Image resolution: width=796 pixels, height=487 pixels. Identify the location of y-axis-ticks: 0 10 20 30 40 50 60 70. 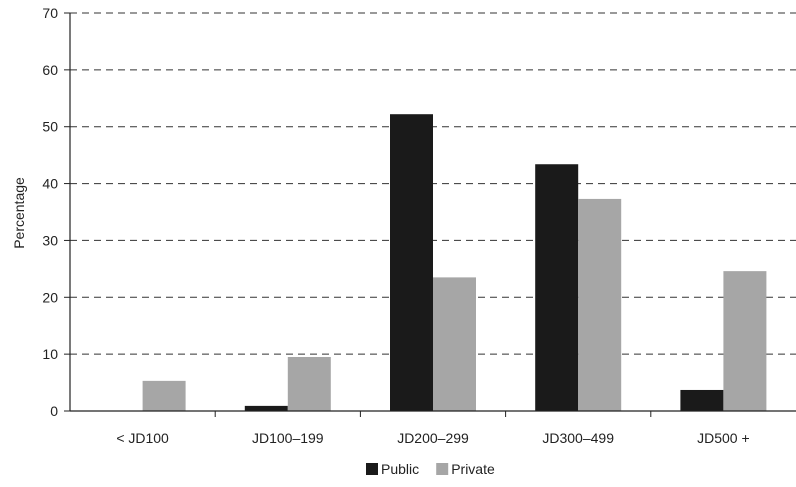
(56, 212).